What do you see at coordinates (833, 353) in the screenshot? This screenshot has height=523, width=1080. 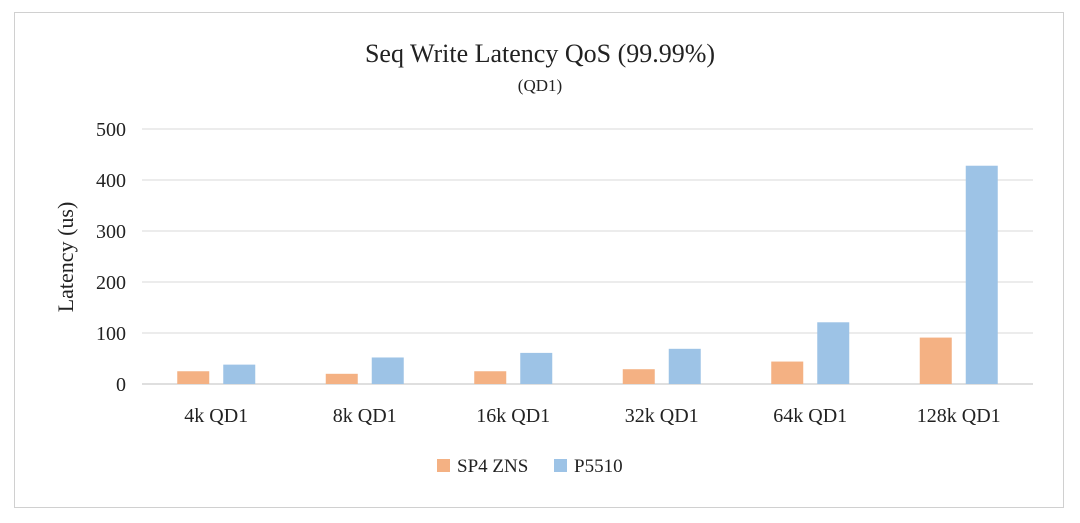 I see `bar-p5510-64k-qd1` at bounding box center [833, 353].